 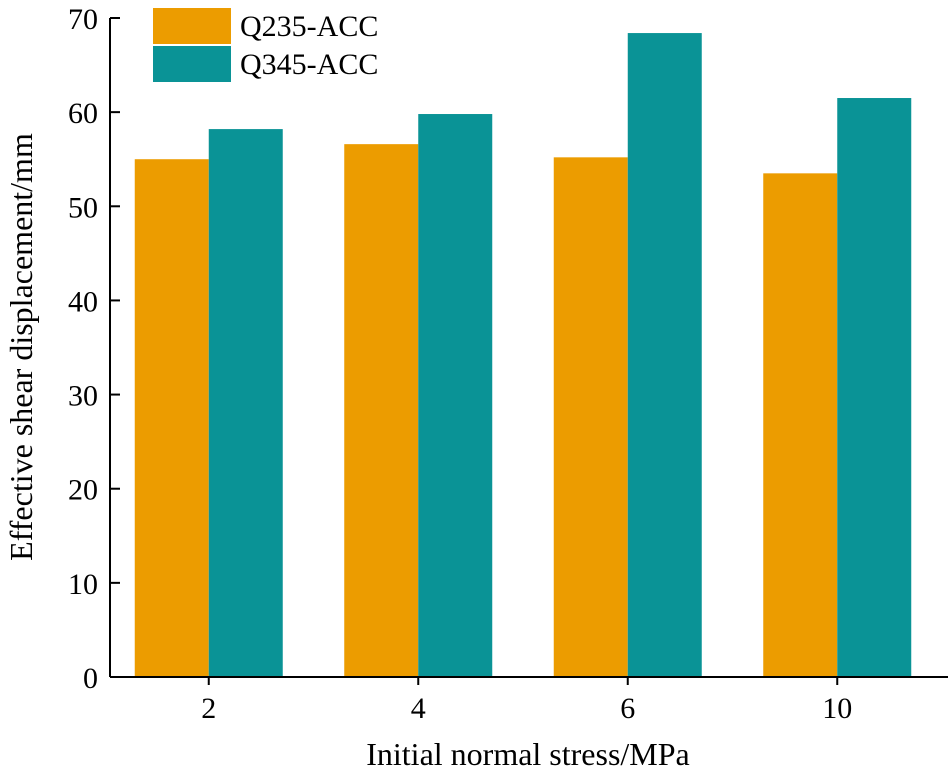 I want to click on x-tick-label: 6, so click(x=627, y=708).